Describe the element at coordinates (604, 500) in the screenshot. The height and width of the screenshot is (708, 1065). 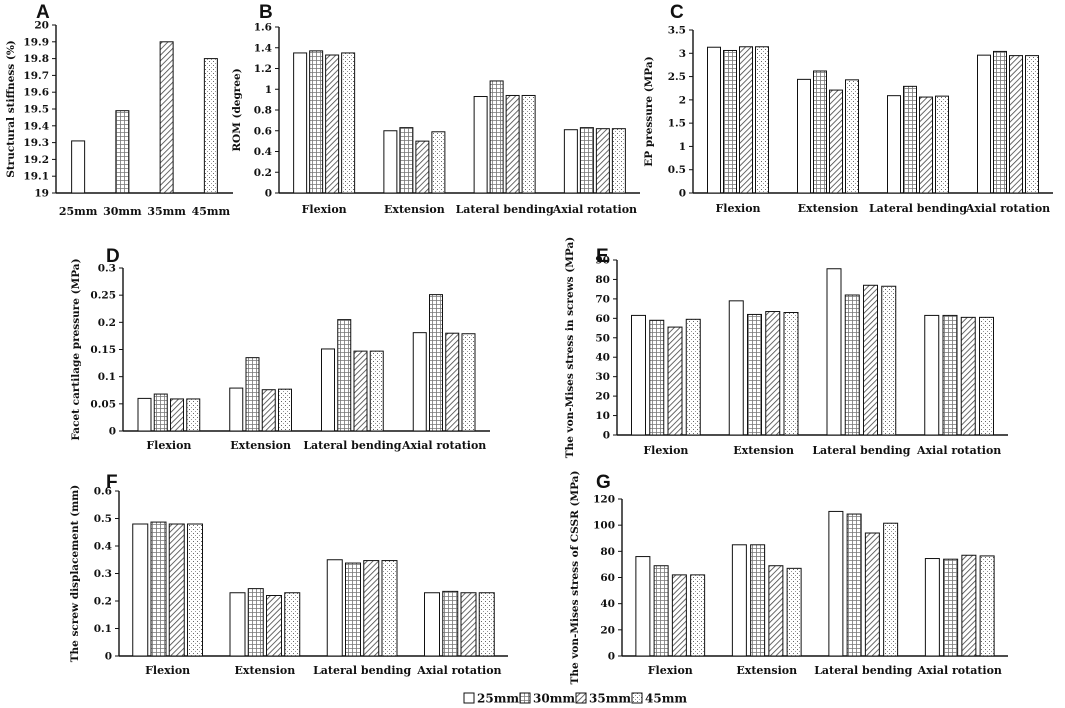
I see `y-tick-label: 120` at that location.